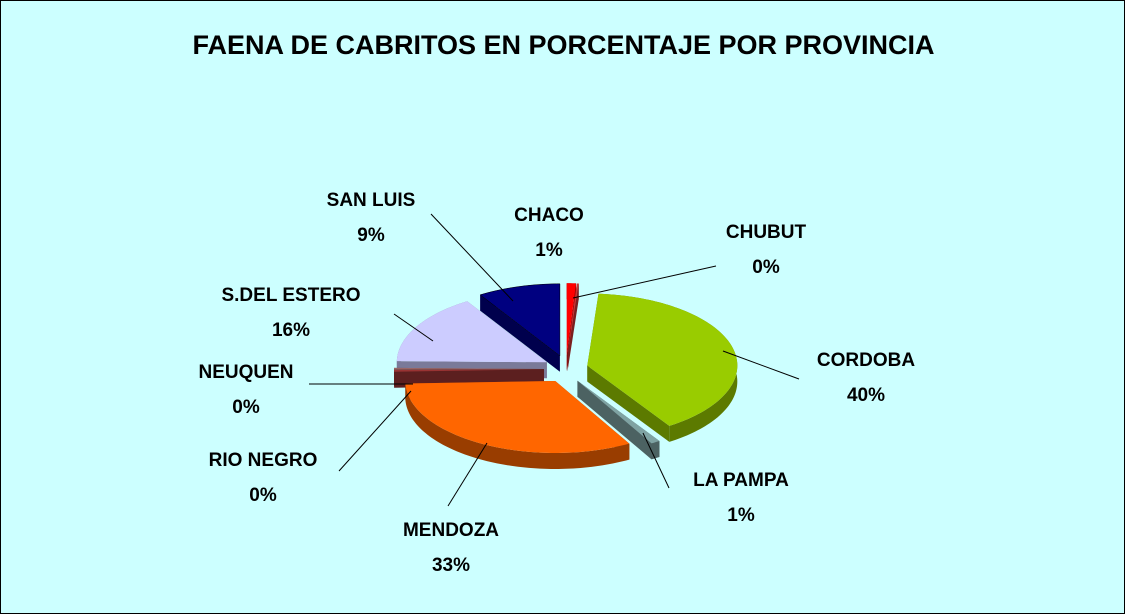 This screenshot has width=1125, height=614. What do you see at coordinates (290, 295) in the screenshot?
I see `slice-label: S.DEL ESTERO` at bounding box center [290, 295].